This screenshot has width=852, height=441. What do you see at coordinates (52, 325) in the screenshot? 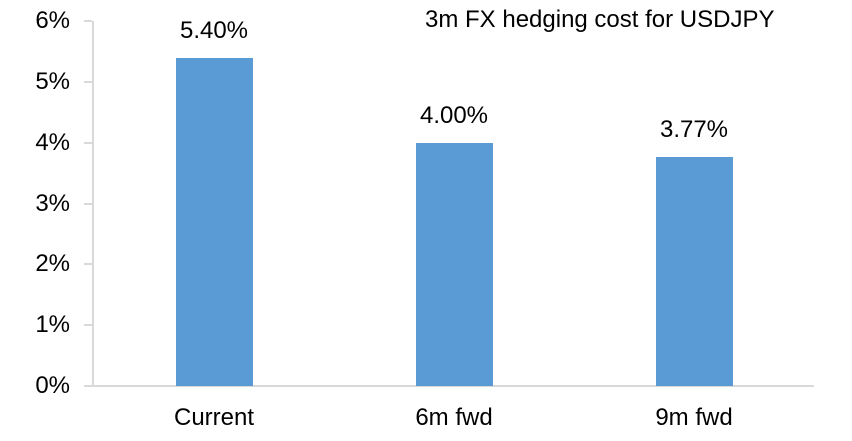
I see `y-tick-label: 1%` at bounding box center [52, 325].